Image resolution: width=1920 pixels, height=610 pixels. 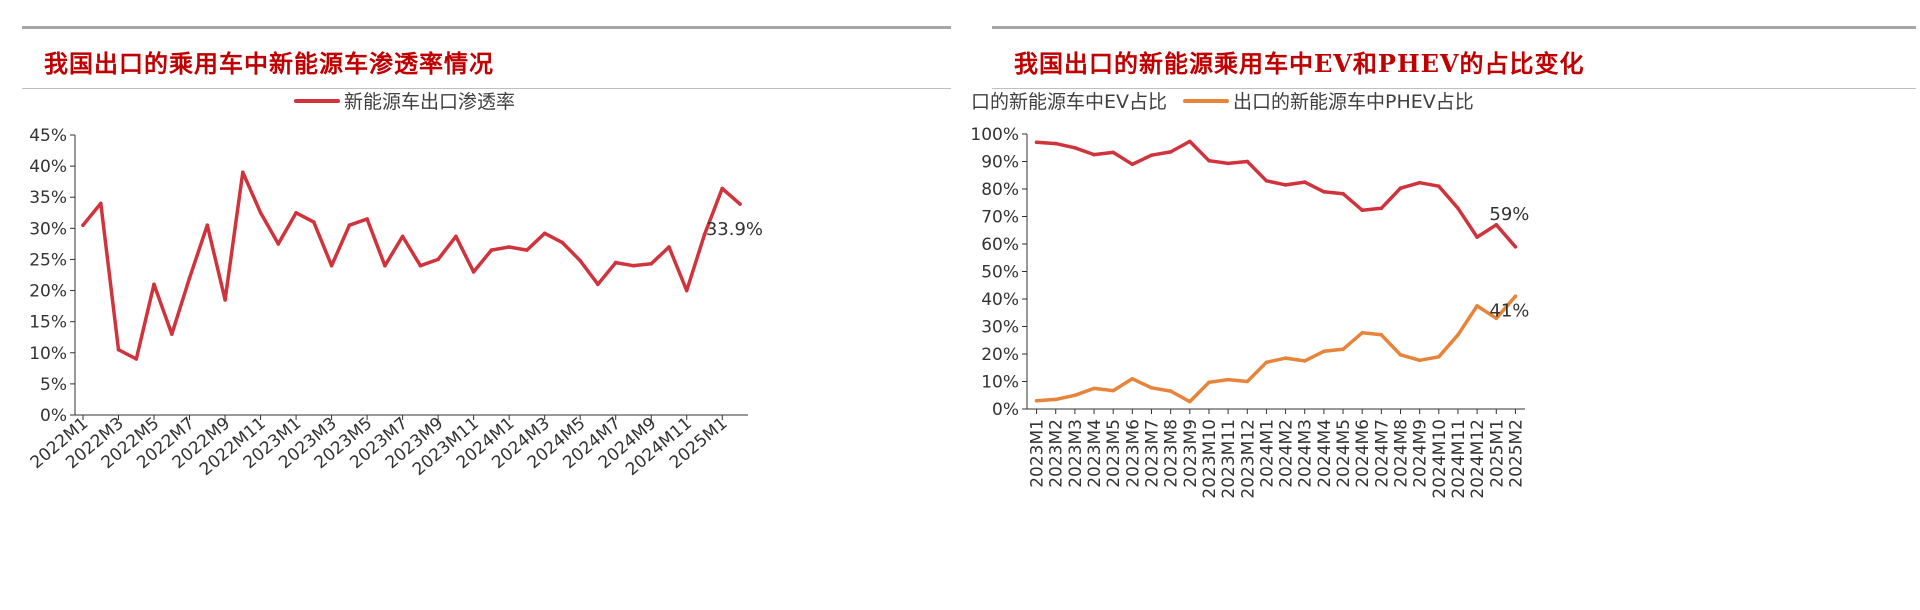 I want to click on x-tick-label: 2024M10, so click(x=1440, y=459).